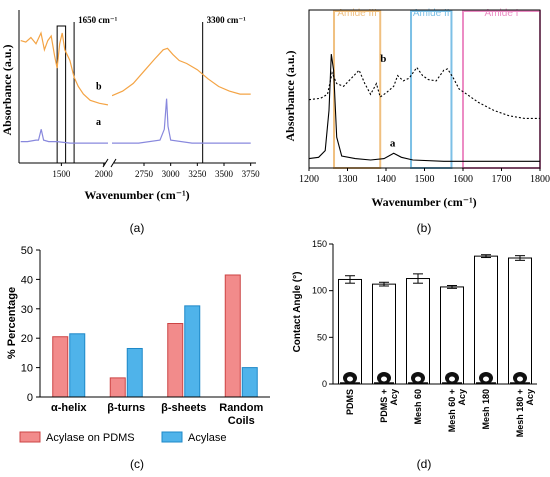 This screenshot has height=477, width=550. I want to click on x-tick-label-3500: 3500, so click(224, 174).